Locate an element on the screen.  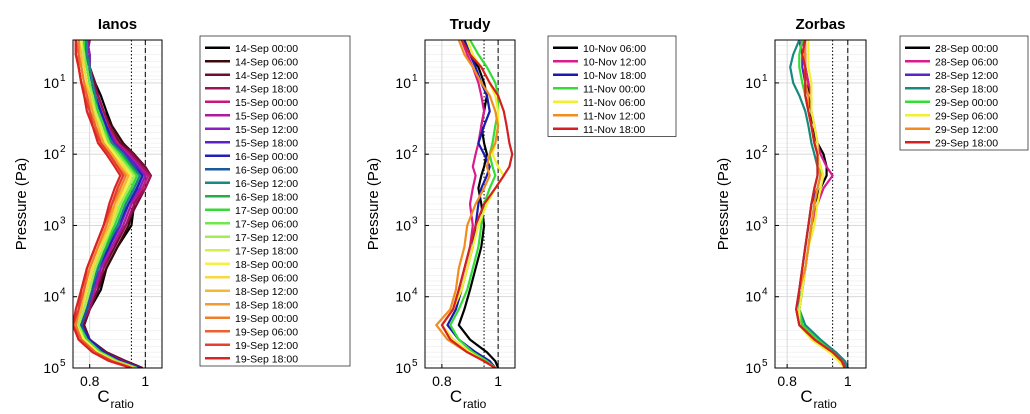
legend-label: 16-Sep 12:00 is located at coordinates (266, 184).